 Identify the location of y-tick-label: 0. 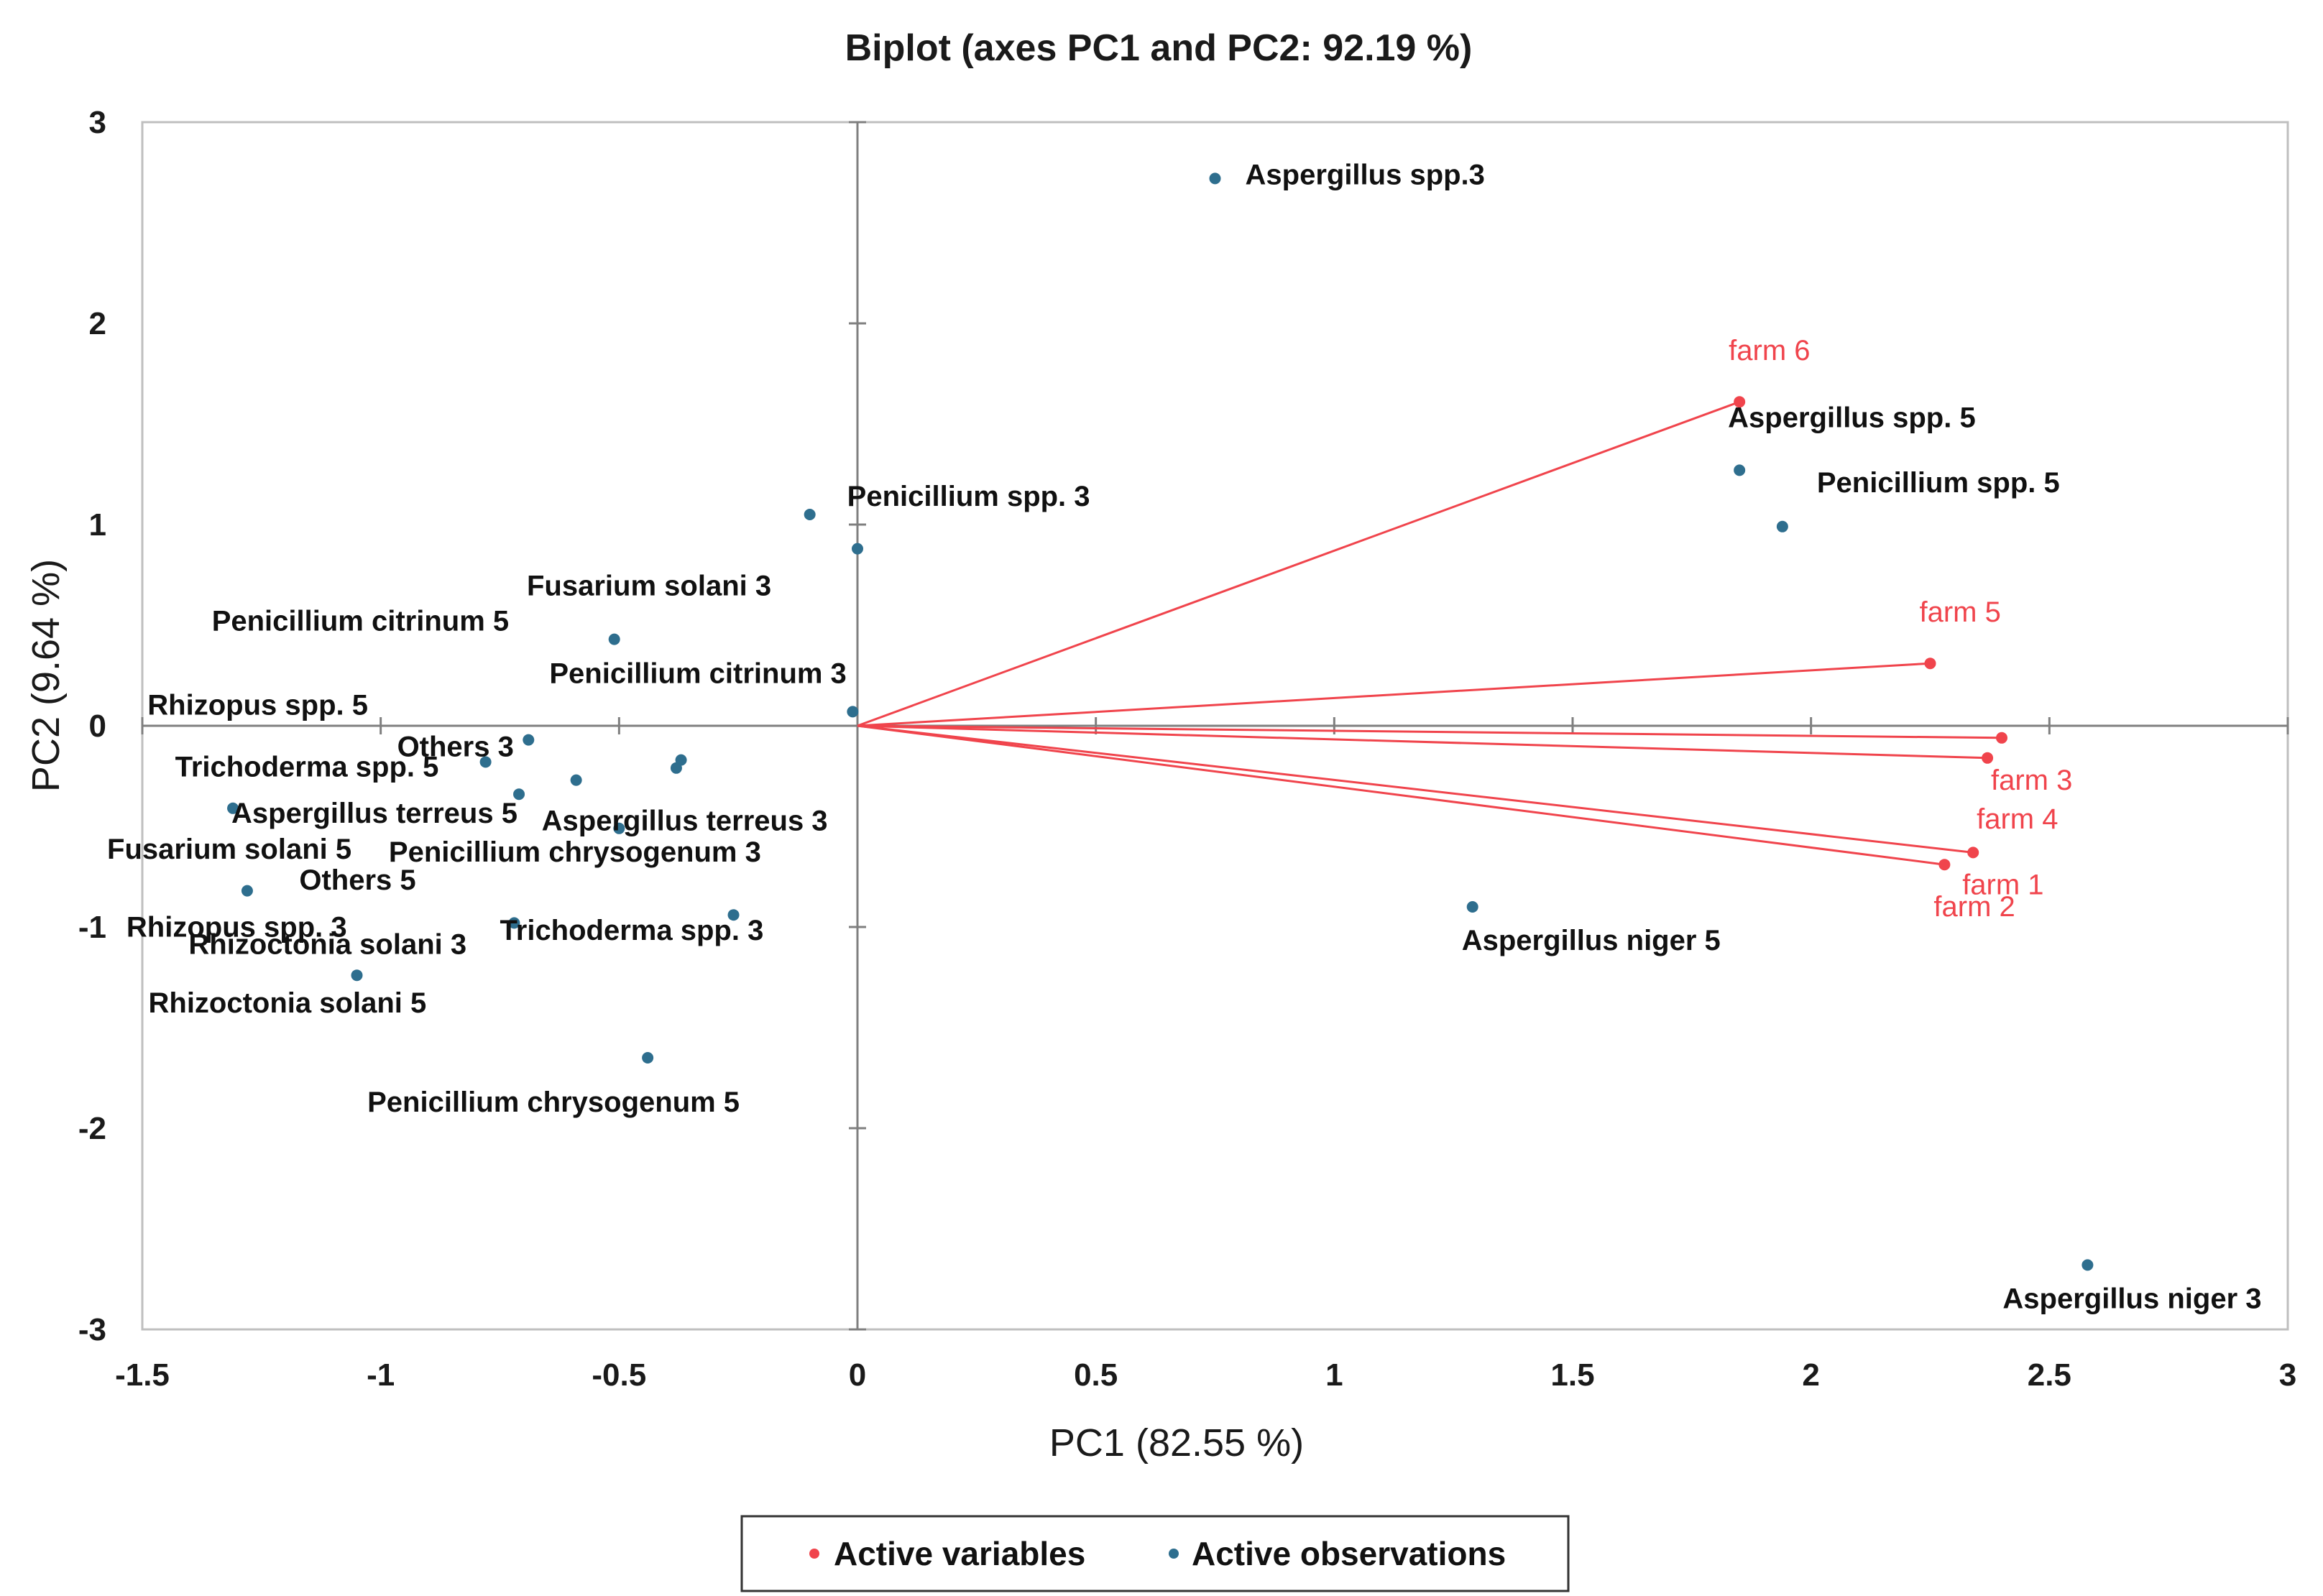
(97, 726).